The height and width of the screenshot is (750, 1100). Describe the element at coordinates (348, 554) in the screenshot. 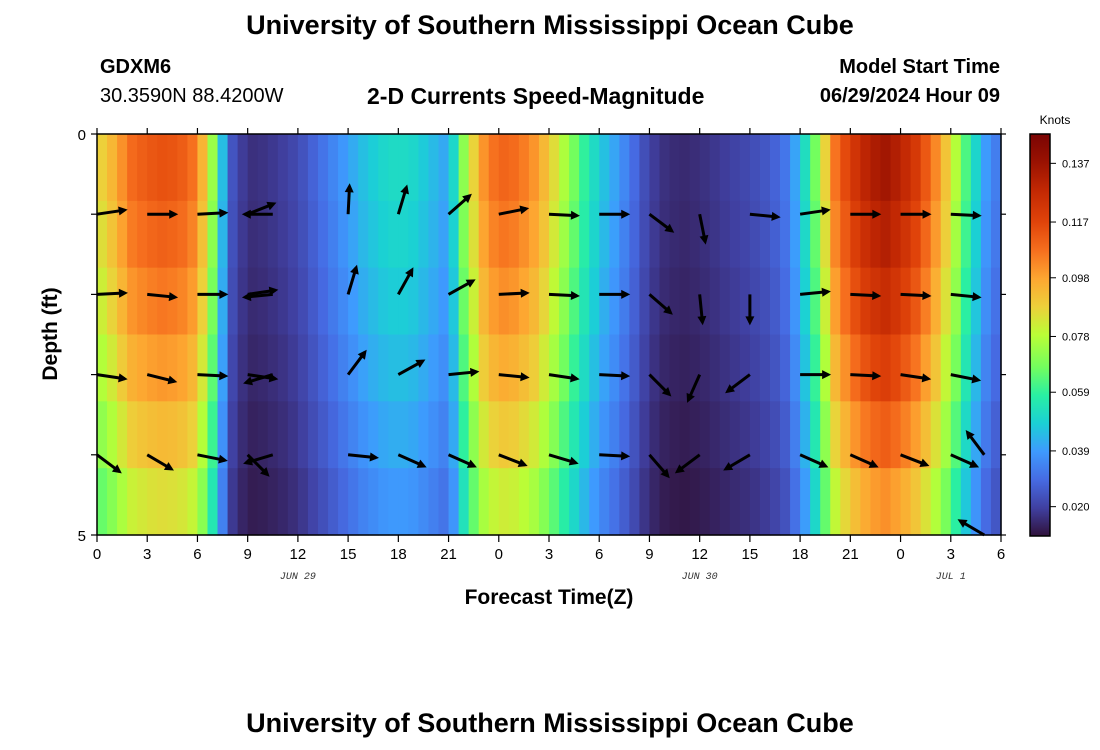

I see `x-tick-label: 15` at that location.